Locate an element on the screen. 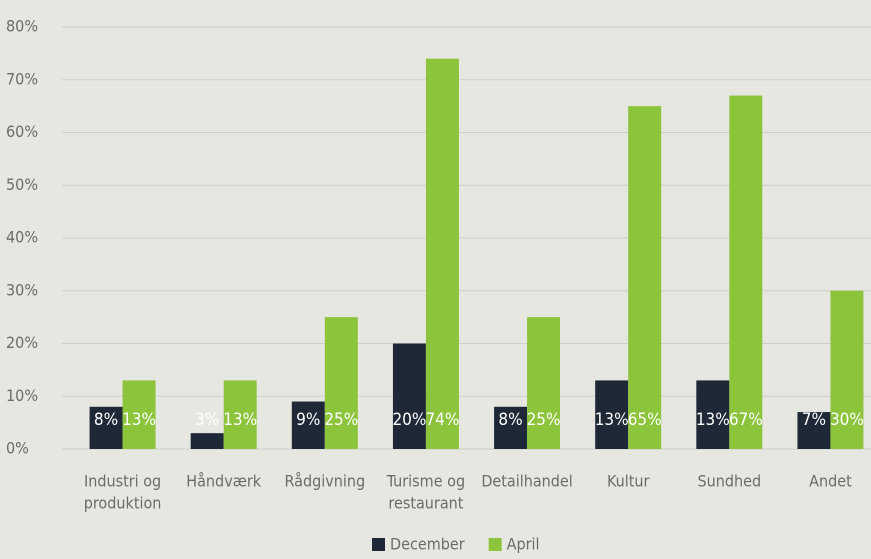 Image resolution: width=871 pixels, height=559 pixels. x-tick-label: Turisme og is located at coordinates (425, 481).